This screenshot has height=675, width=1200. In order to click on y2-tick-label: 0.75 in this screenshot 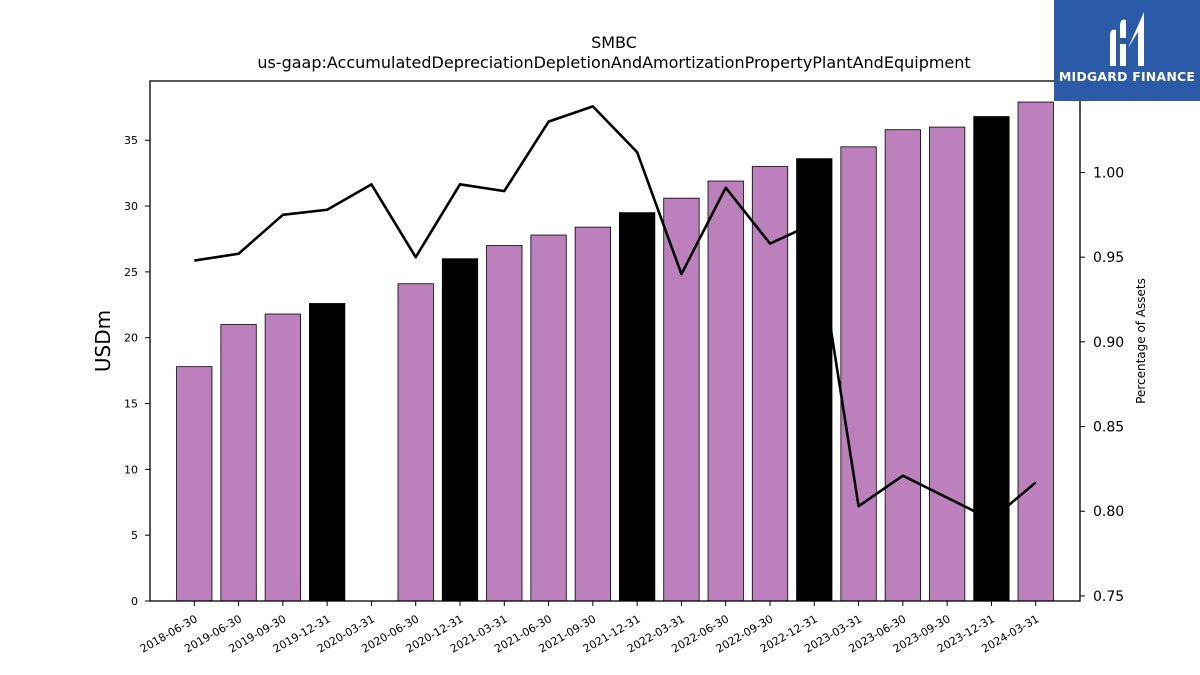, I will do `click(1108, 597)`.